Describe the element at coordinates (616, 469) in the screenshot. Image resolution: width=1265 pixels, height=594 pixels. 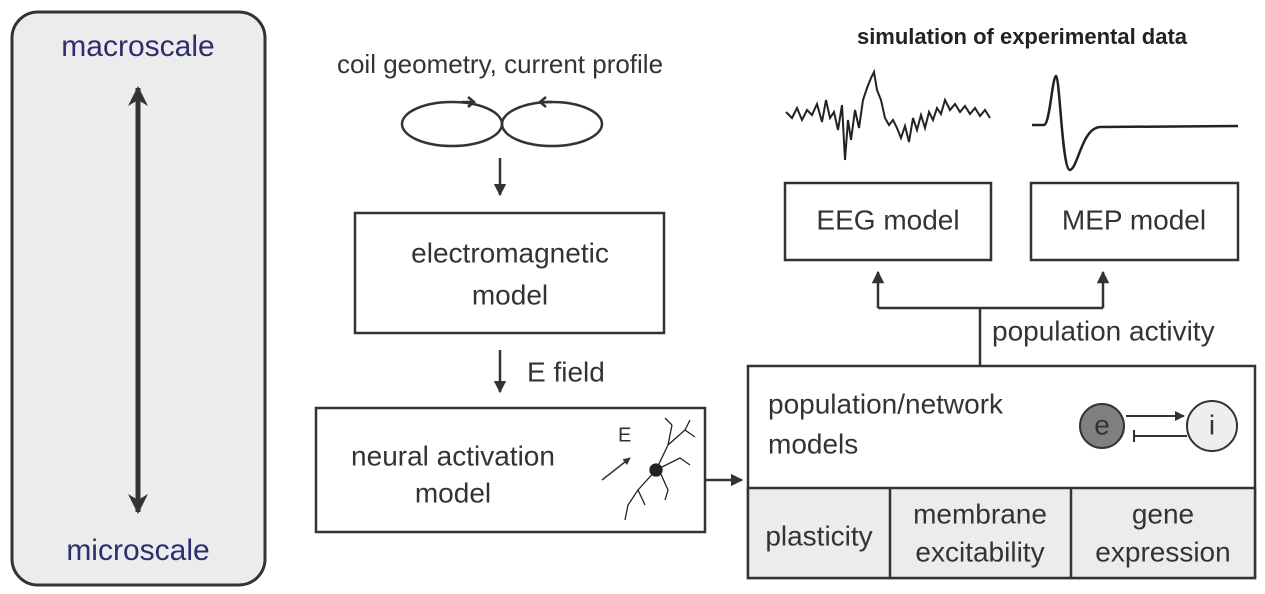
I see `field-arrow` at that location.